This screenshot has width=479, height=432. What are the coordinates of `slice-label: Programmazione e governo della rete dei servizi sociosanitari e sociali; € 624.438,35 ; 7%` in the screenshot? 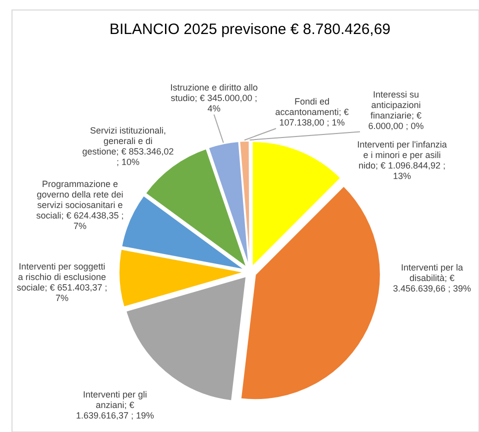 It's located at (80, 205).